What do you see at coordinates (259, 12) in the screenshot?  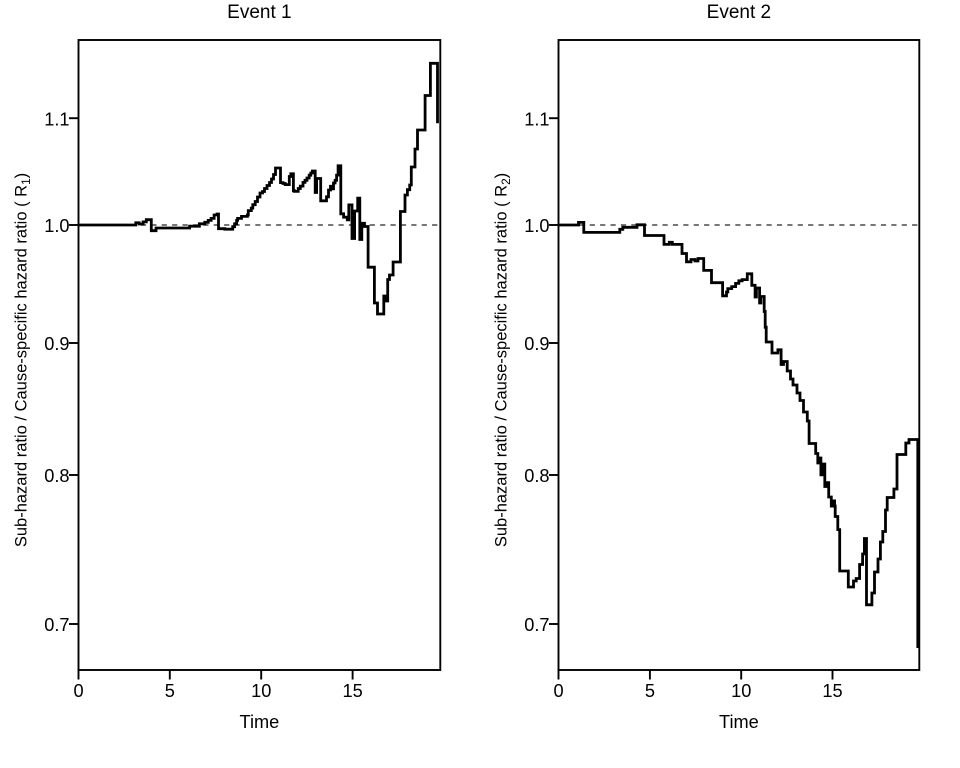 I see `svg-text: Event 1` at bounding box center [259, 12].